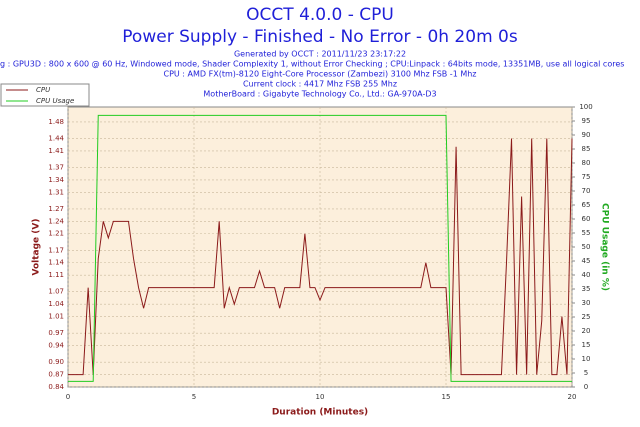  What do you see at coordinates (56, 192) in the screenshot?
I see `y-tick-label: 1.31` at bounding box center [56, 192].